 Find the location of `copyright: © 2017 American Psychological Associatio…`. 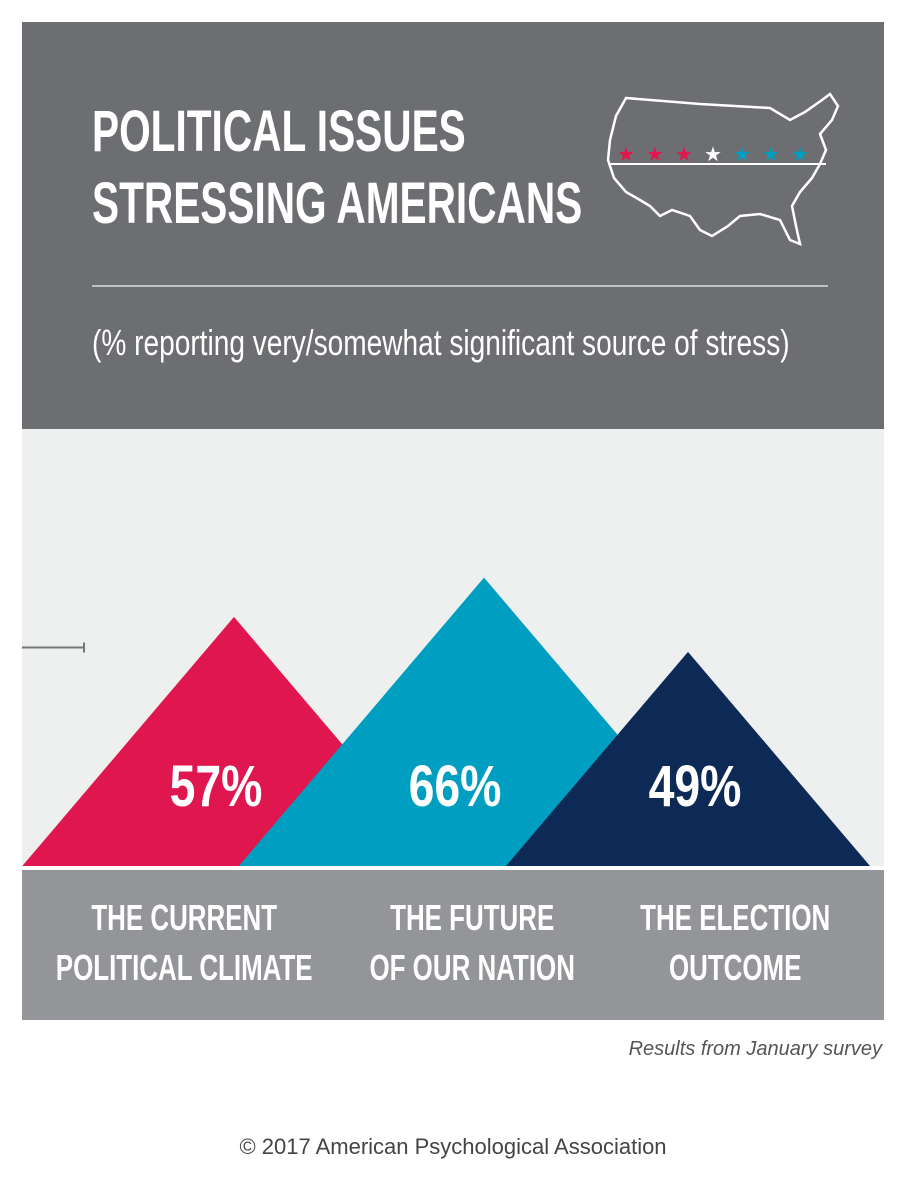

copyright: © 2017 American Psychological Associatio… is located at coordinates (453, 1146).